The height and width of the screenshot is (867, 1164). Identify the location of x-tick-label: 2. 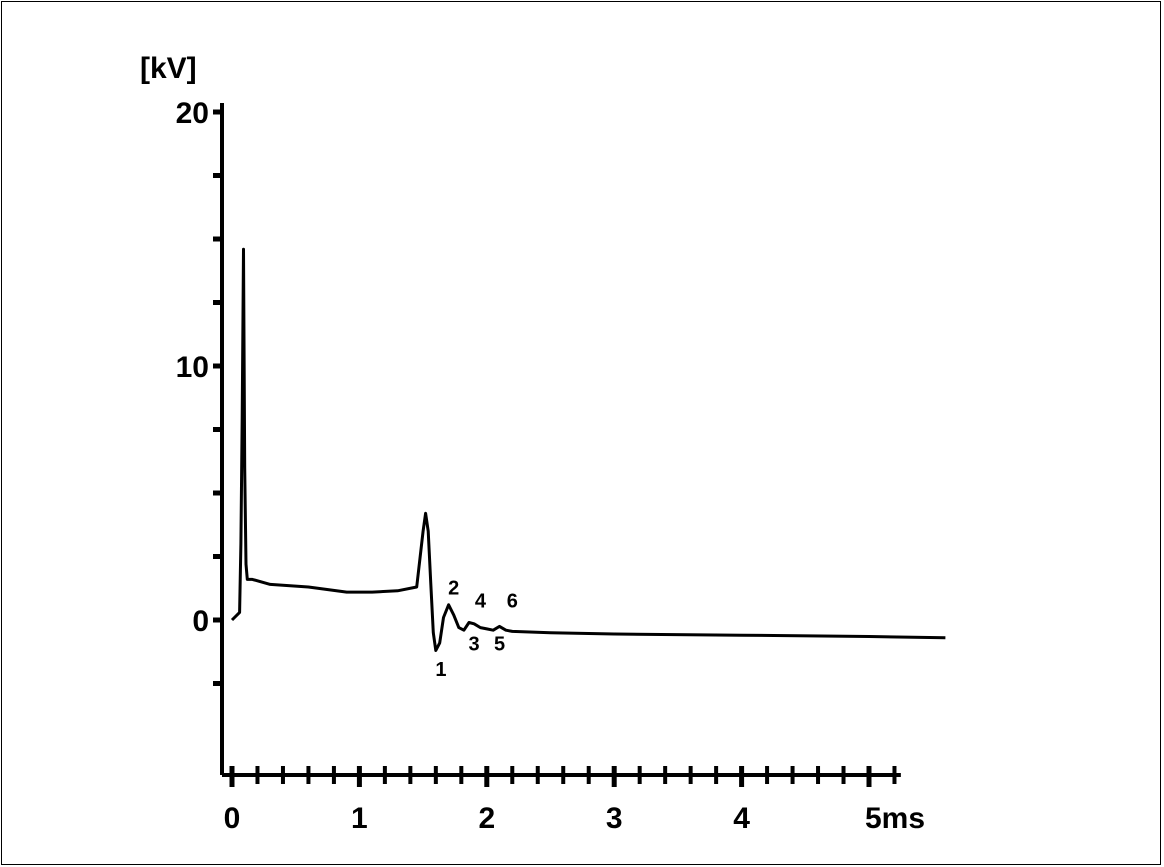
(486, 818).